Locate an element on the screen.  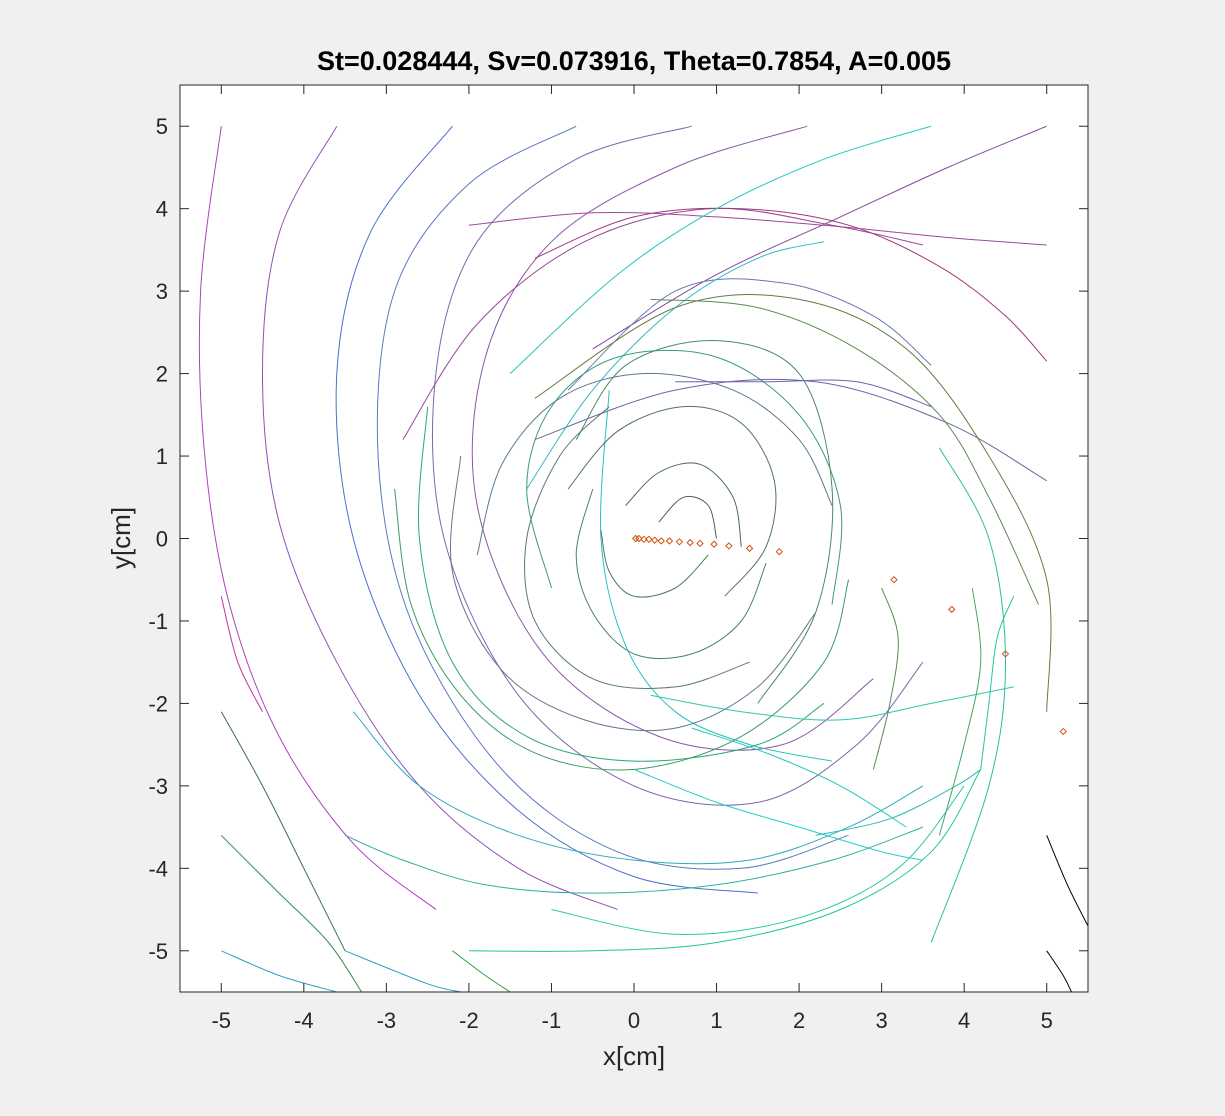
x-tick-label: -2 is located at coordinates (469, 1020).